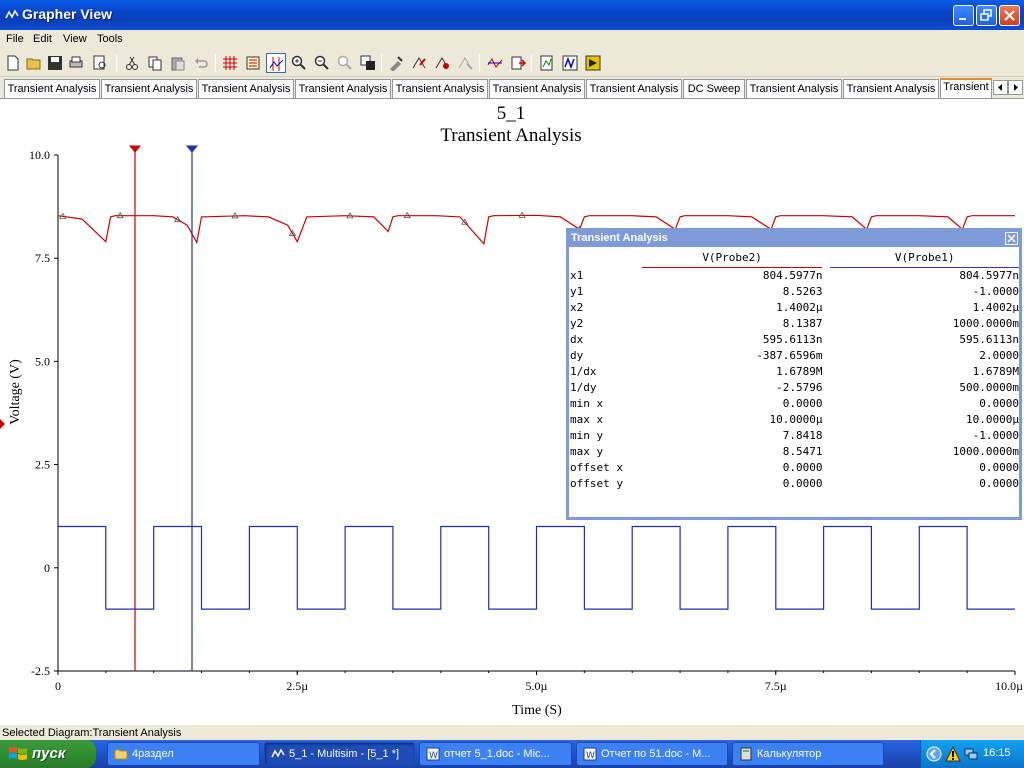  I want to click on open-button, so click(34, 63).